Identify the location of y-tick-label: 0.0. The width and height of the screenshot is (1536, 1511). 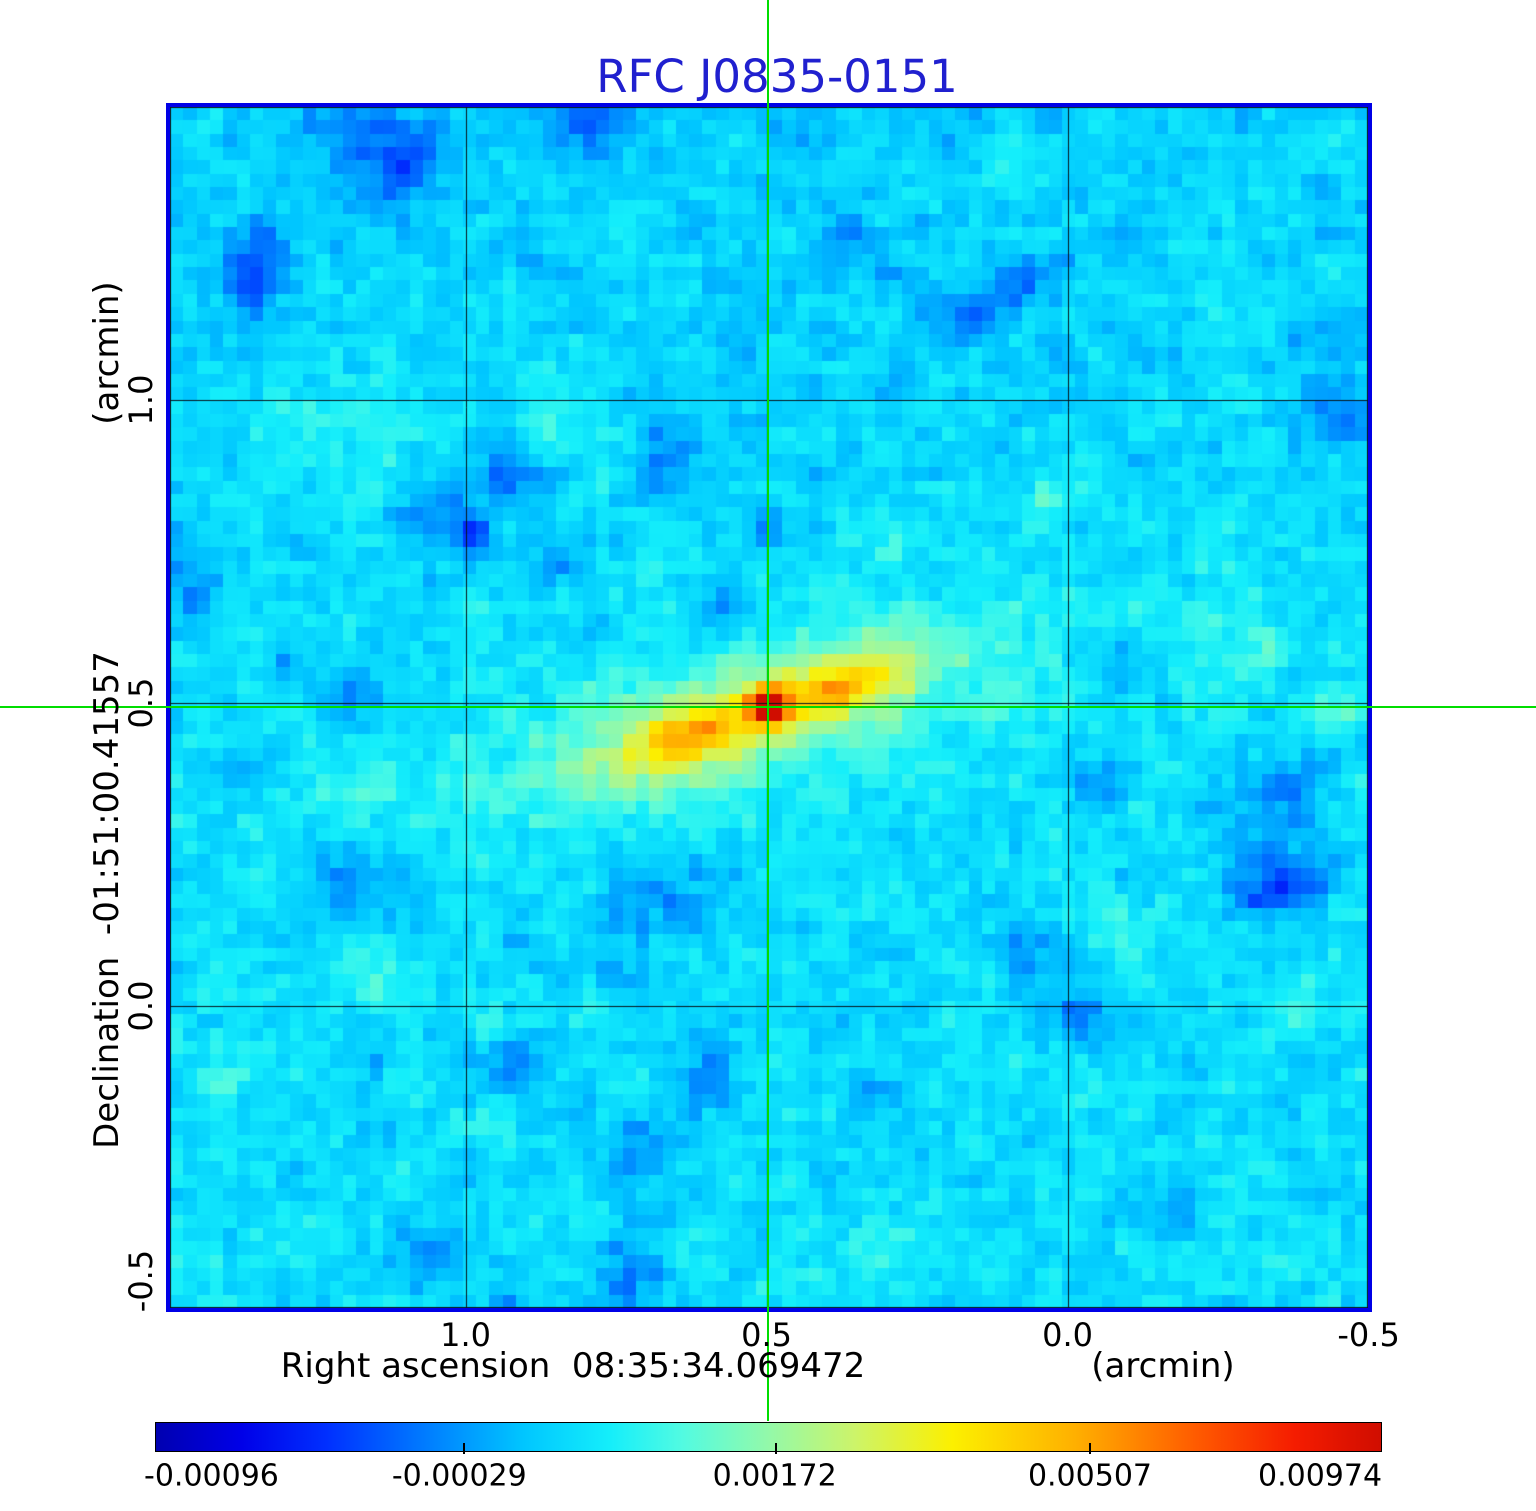
(141, 1006).